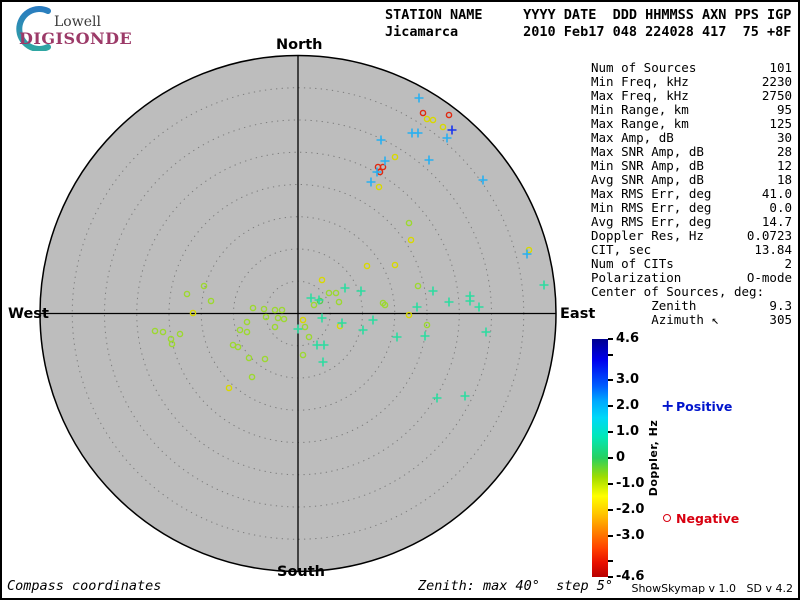  I want to click on stat-value: 18, so click(784, 179).